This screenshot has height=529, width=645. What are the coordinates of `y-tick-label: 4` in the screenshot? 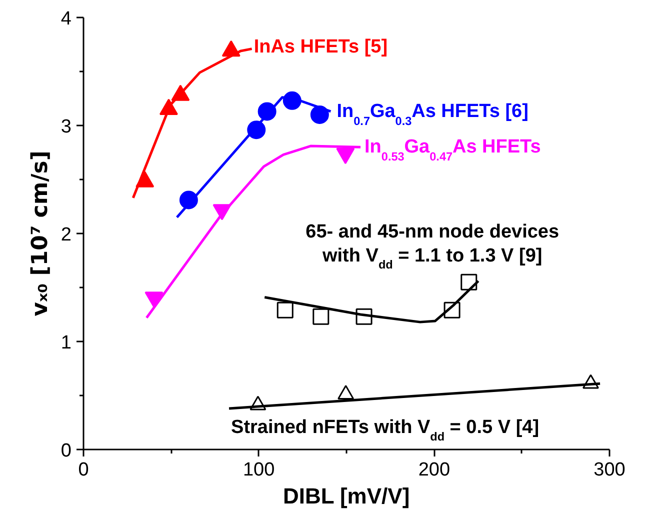 It's located at (66, 19).